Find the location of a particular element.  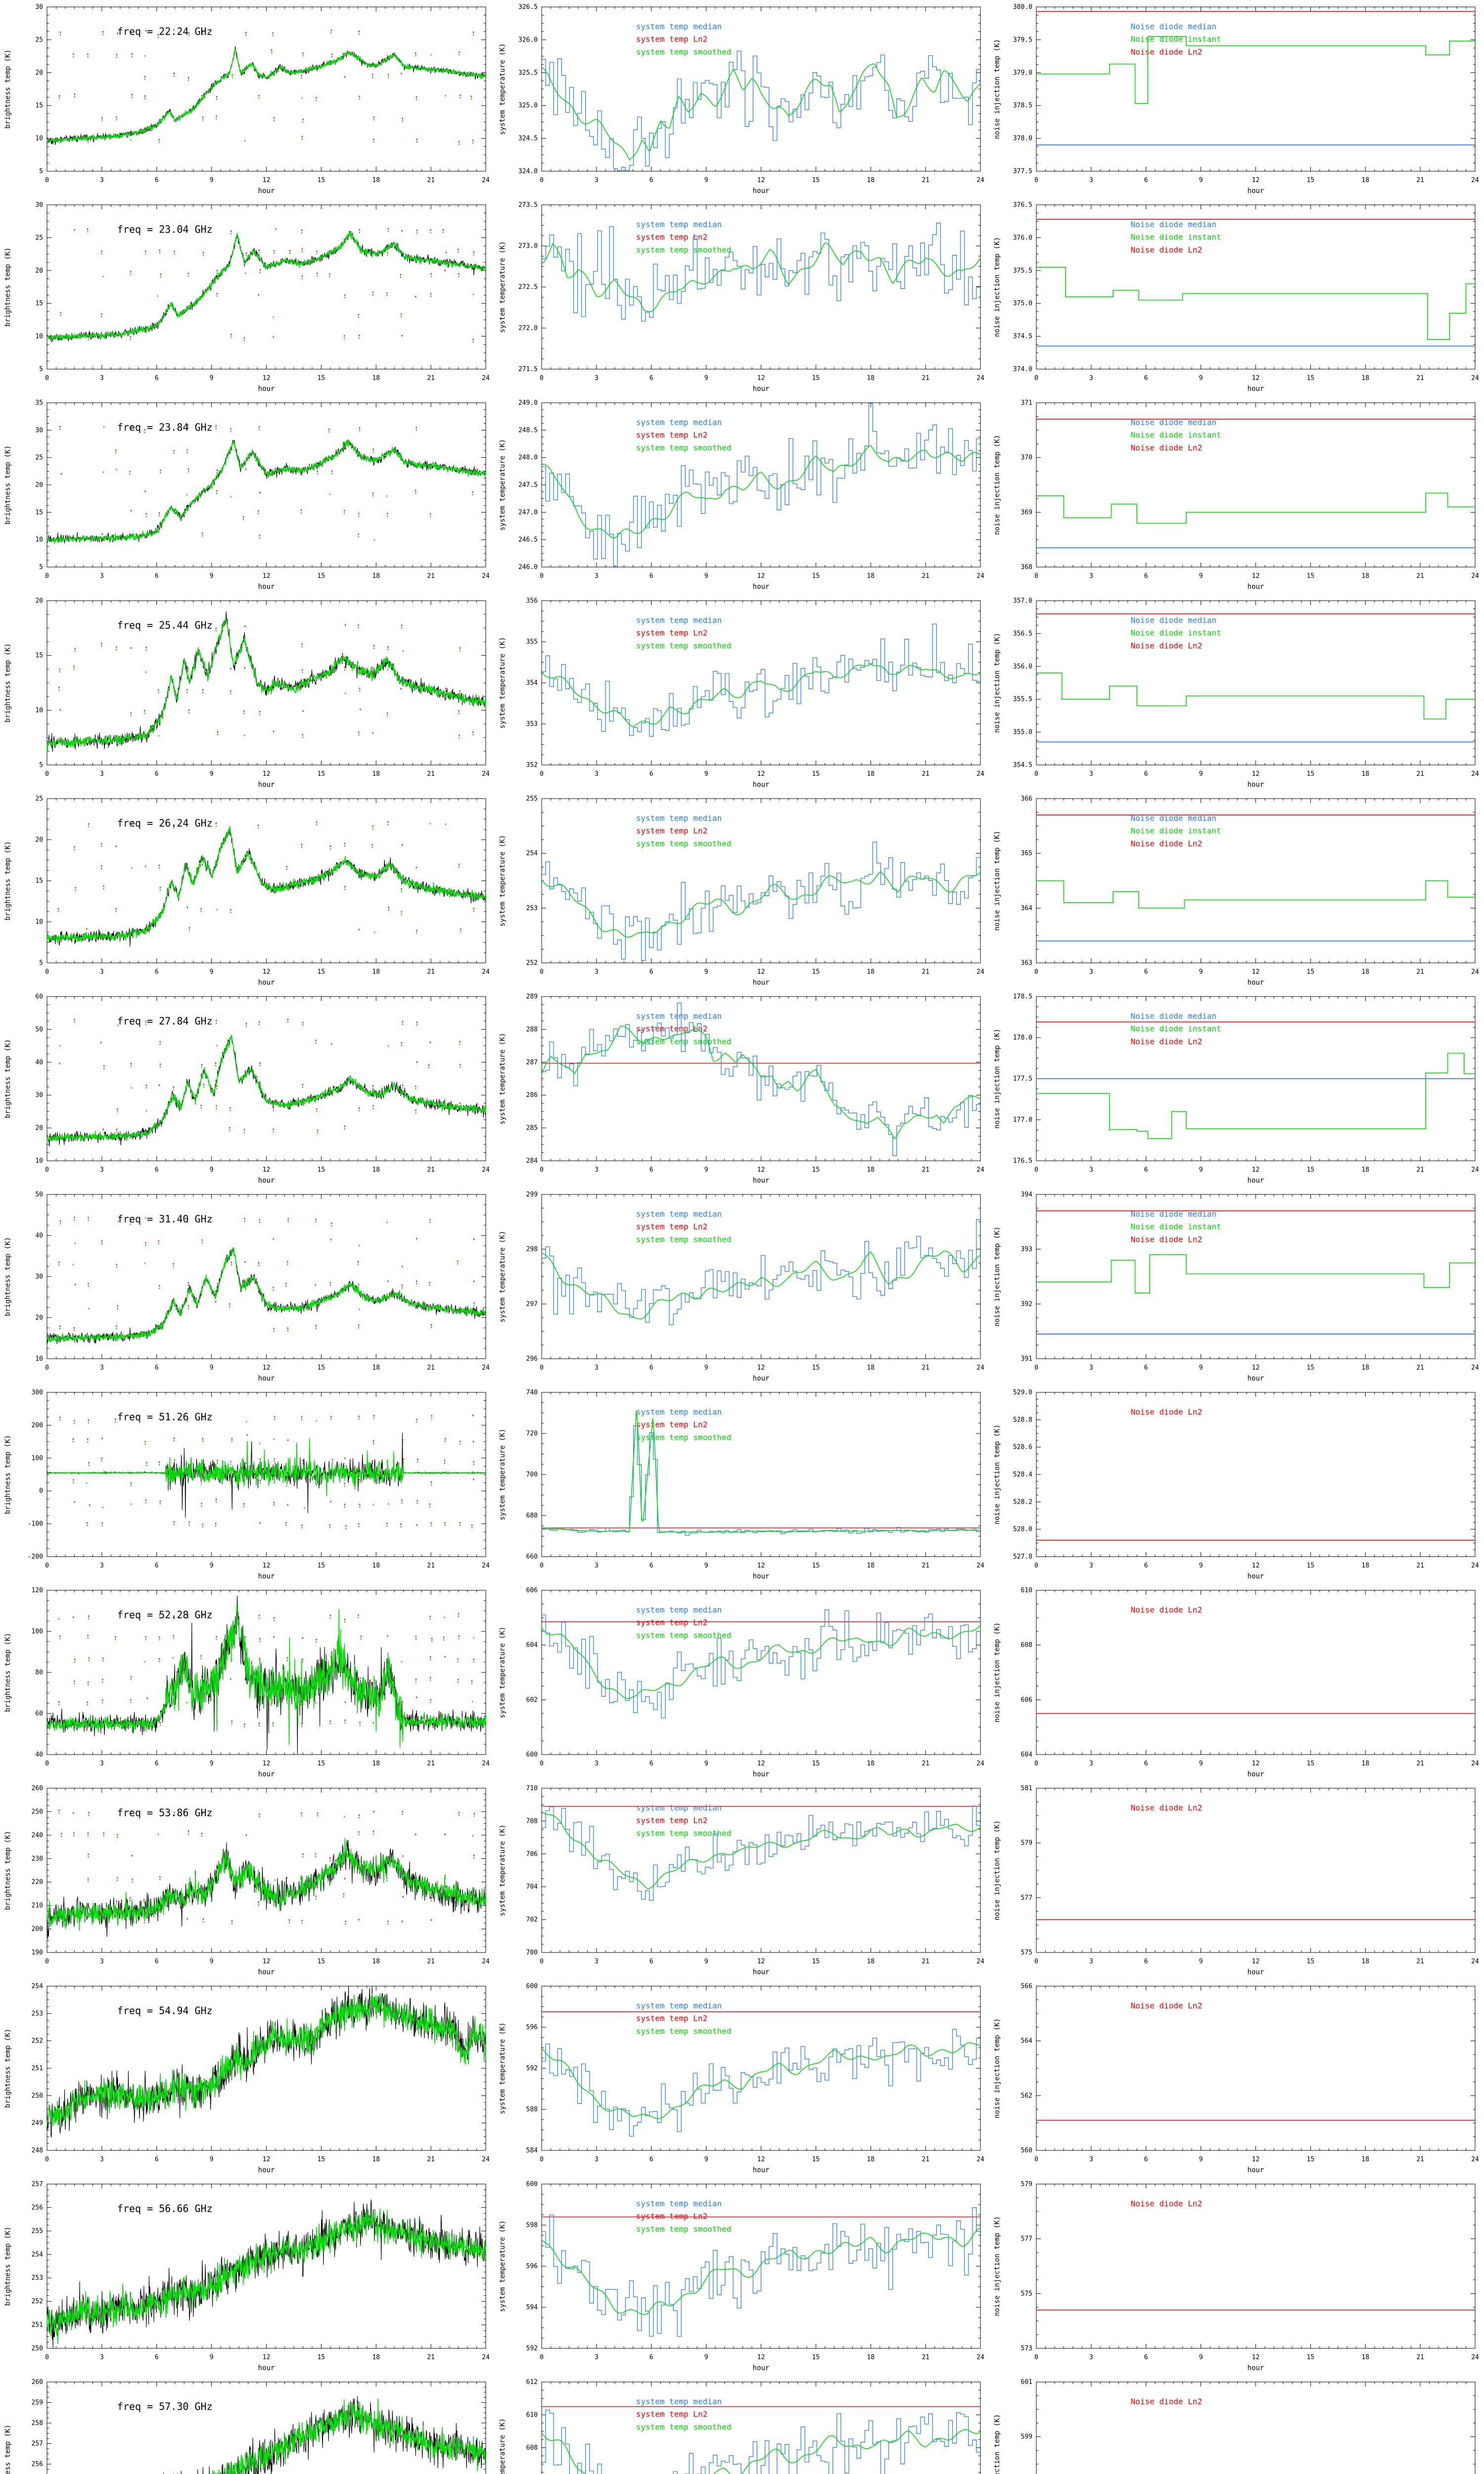

y-tick-label: 60 is located at coordinates (39, 997).